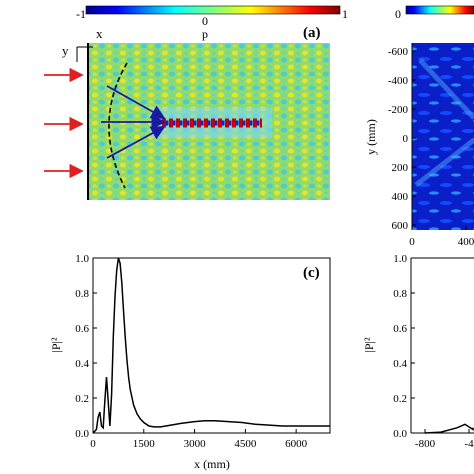  I want to click on focus-ray-bottom, so click(136, 142).